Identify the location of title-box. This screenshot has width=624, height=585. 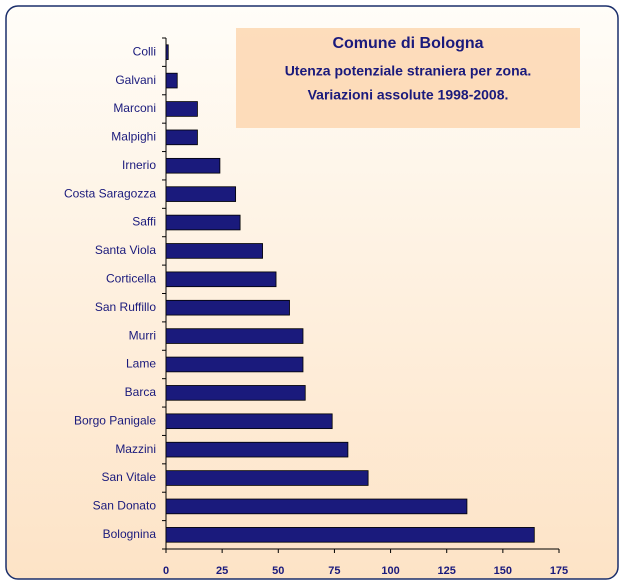
(408, 78).